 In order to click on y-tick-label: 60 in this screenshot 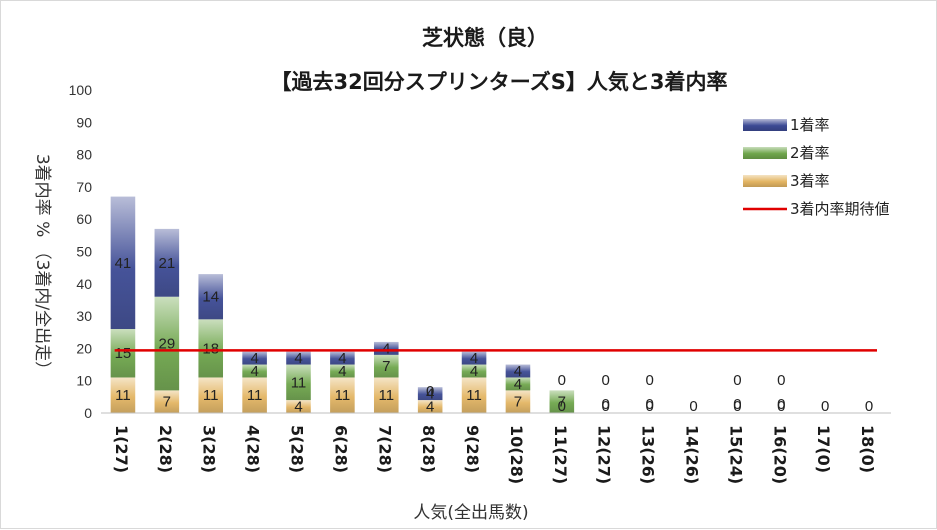, I will do `click(84, 219)`.